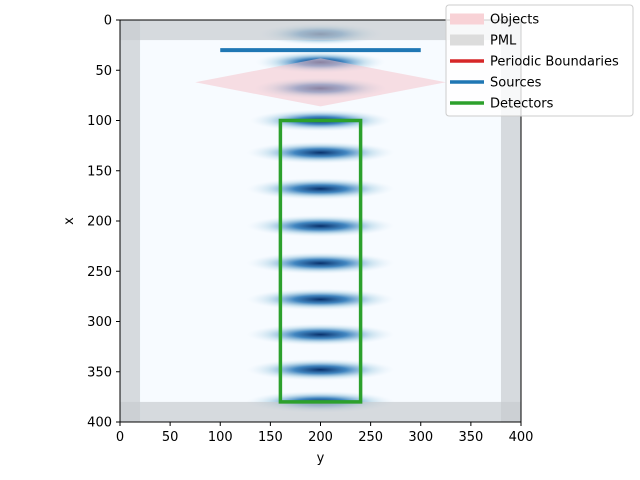 The height and width of the screenshot is (480, 640). What do you see at coordinates (554, 62) in the screenshot?
I see `legend-label: Periodic Boundaries` at bounding box center [554, 62].